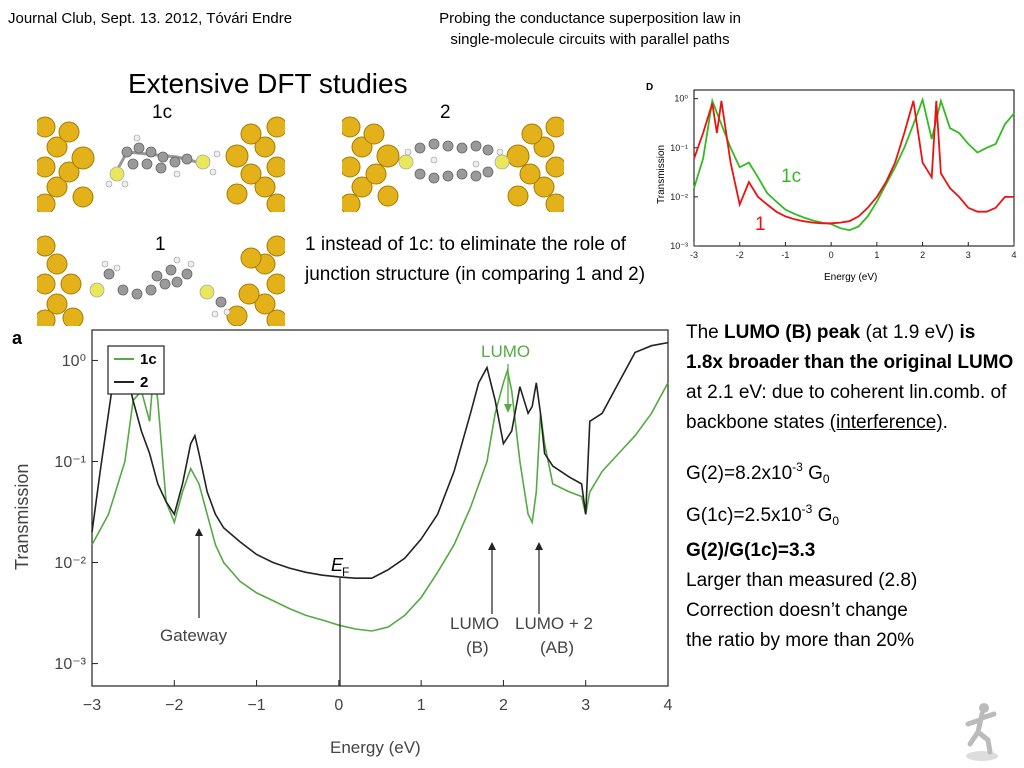 Image resolution: width=1024 pixels, height=768 pixels. I want to click on chart-d-ylabel: Transmission, so click(661, 174).